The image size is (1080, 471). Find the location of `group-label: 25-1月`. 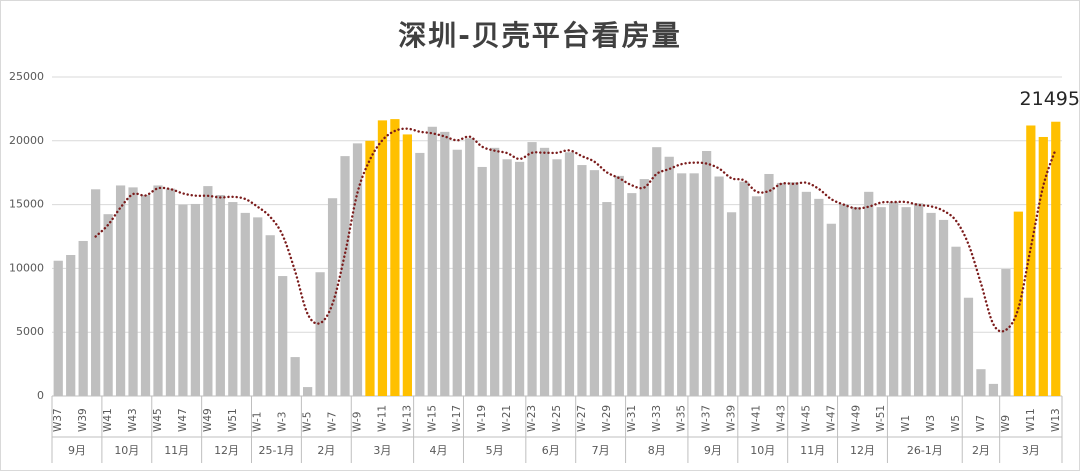

group-label: 25-1月 is located at coordinates (276, 450).